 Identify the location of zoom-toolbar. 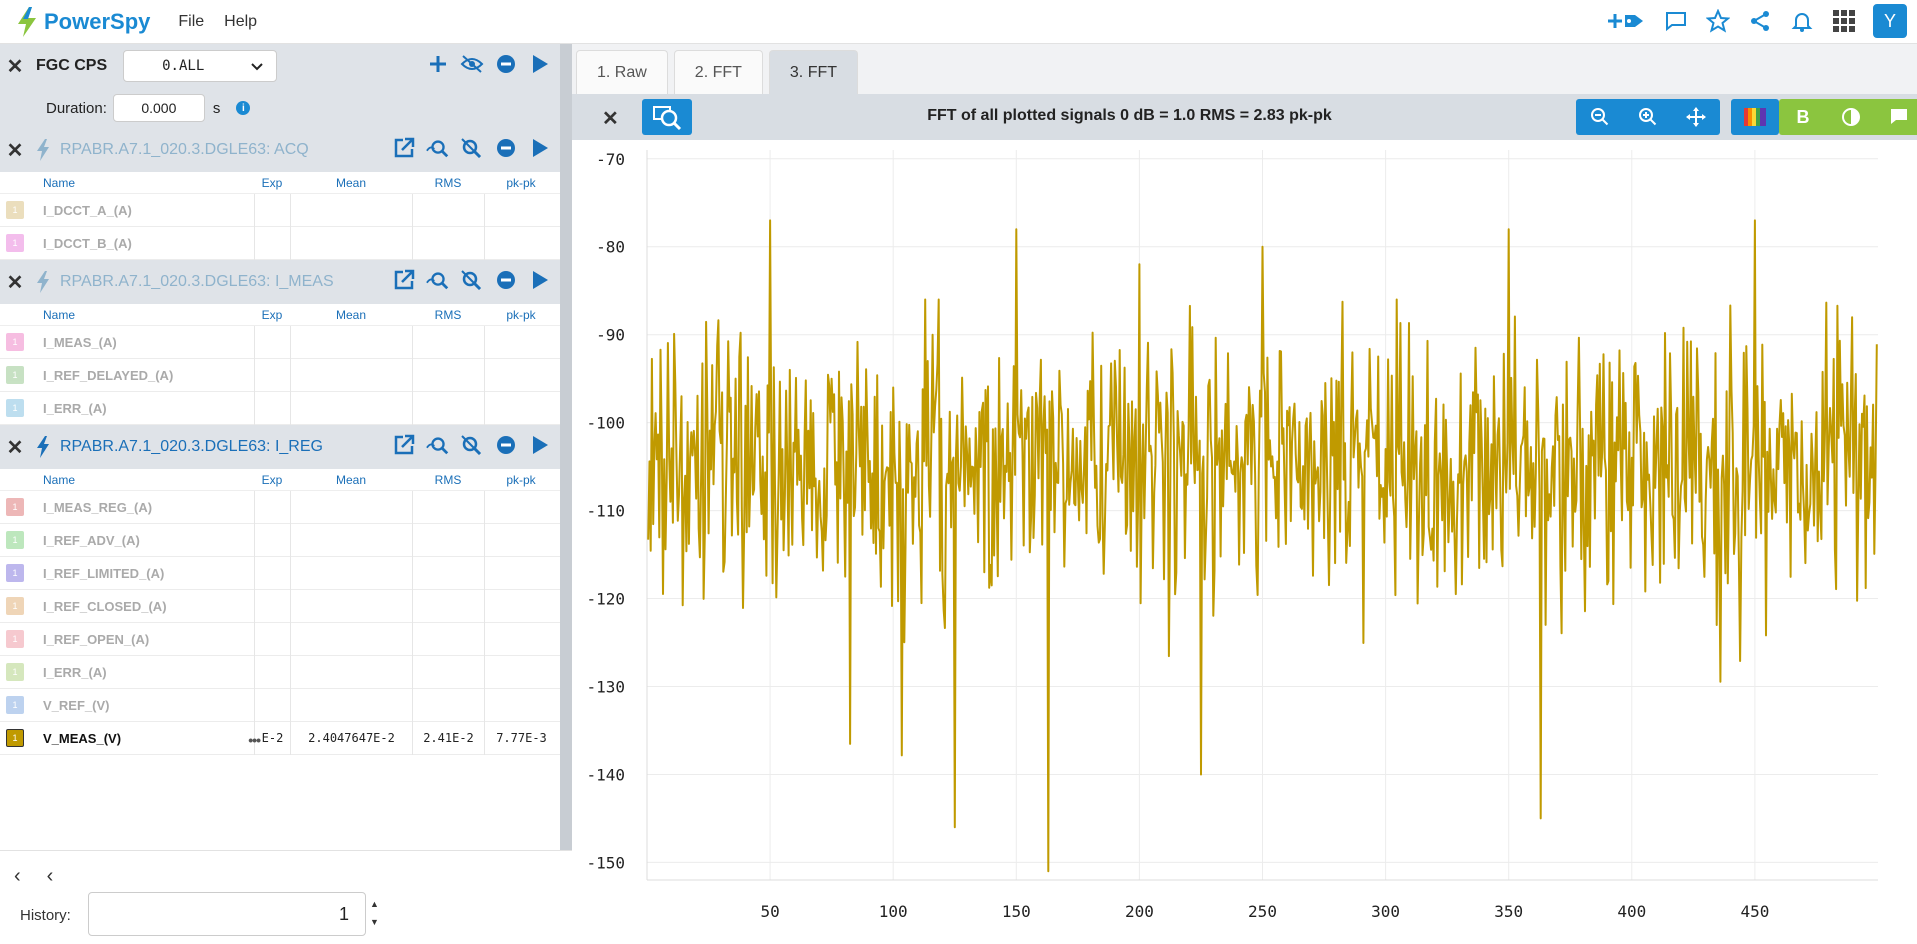
(1648, 117).